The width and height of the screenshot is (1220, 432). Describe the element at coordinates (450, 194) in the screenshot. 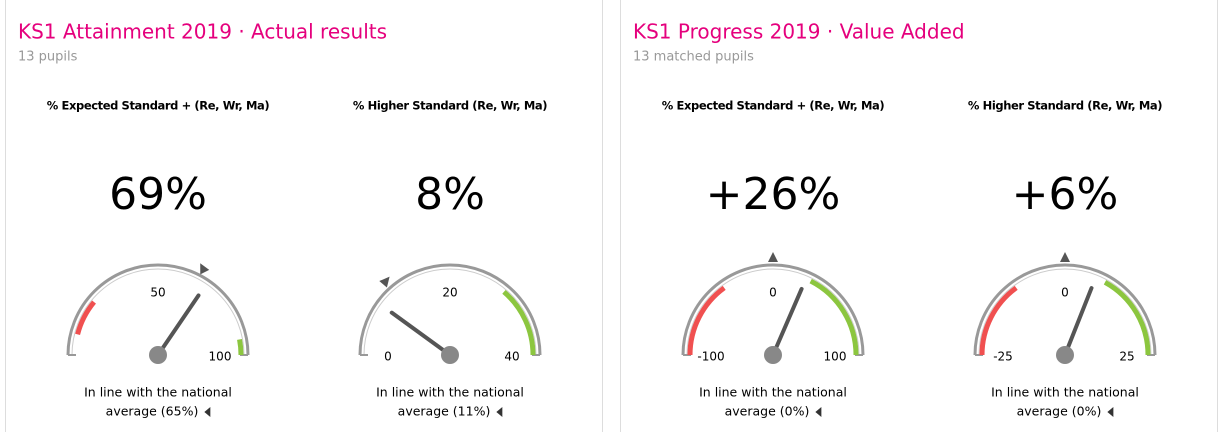

I see `gauge-value: 8%` at that location.